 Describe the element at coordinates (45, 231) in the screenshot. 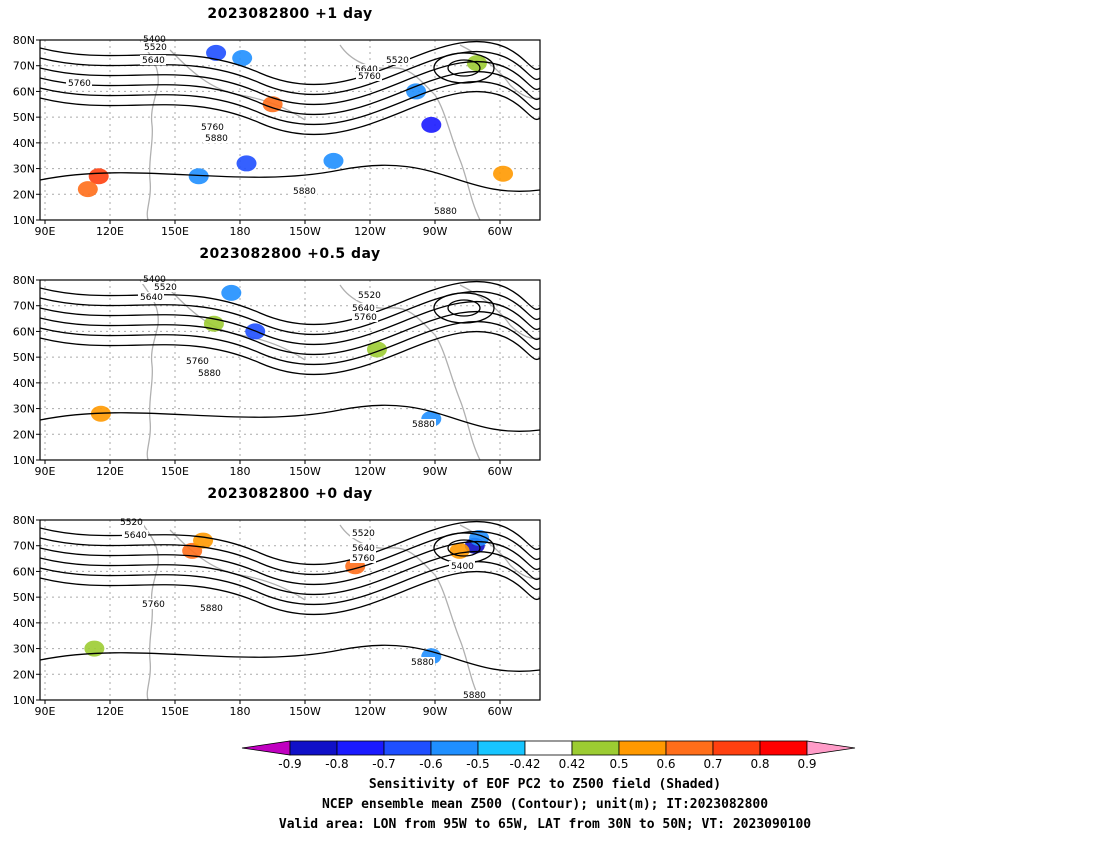

I see `lon-tick-label: 90E` at that location.